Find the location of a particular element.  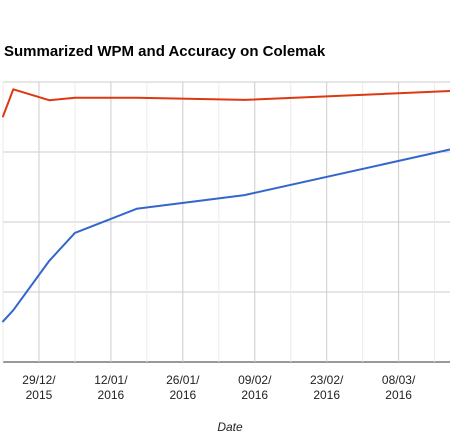

x-tick-label: 09/02/2016 is located at coordinates (255, 387).